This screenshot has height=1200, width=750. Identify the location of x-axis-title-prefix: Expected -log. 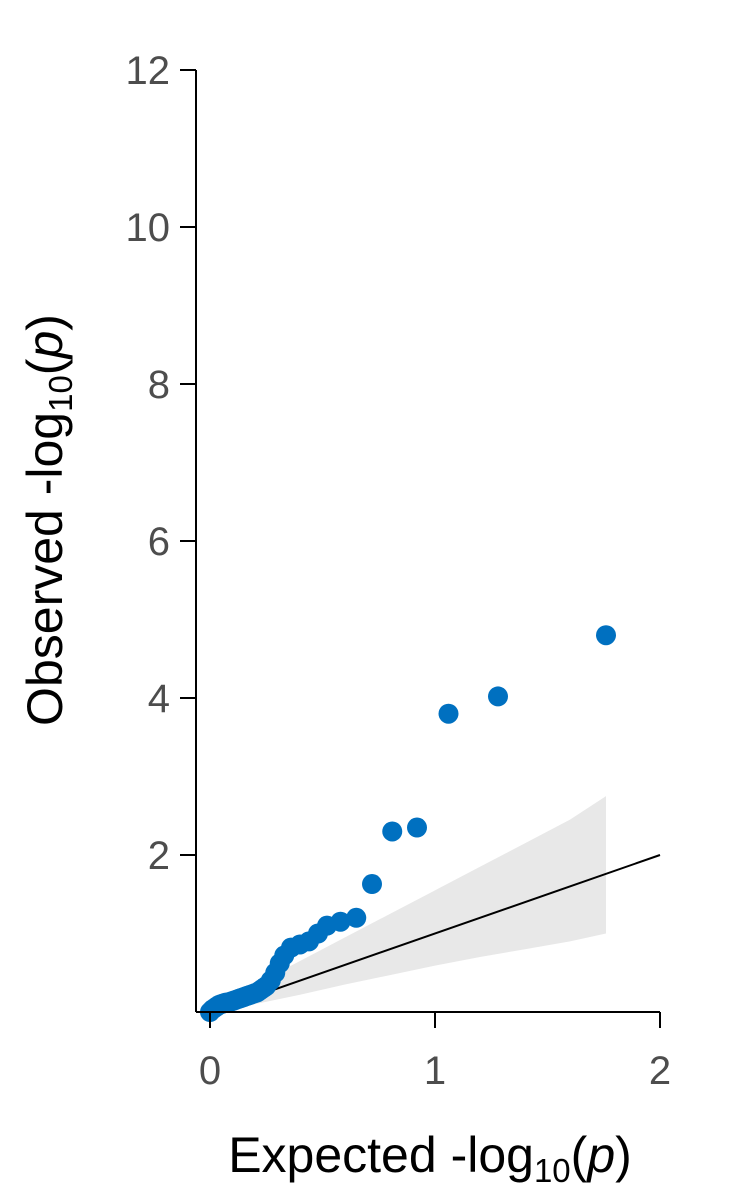
(381, 1155).